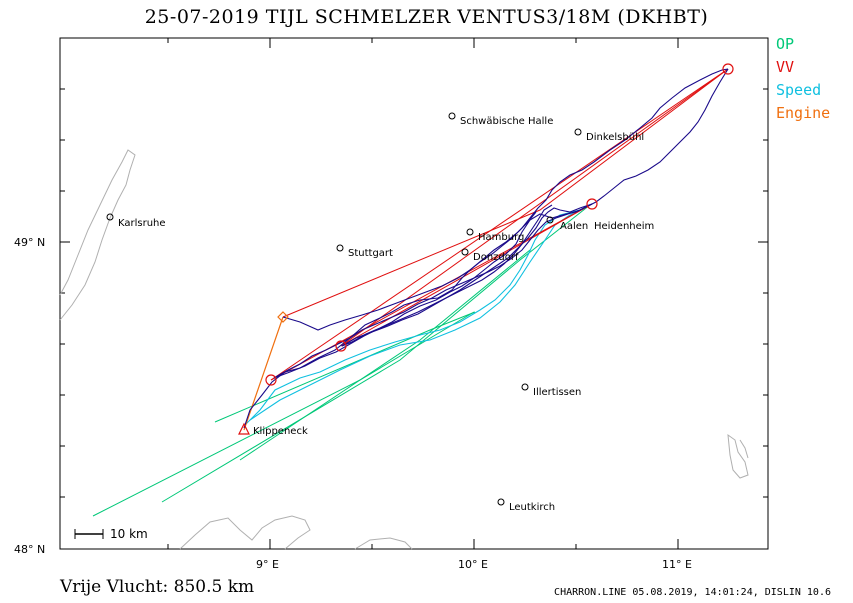  Describe the element at coordinates (473, 564) in the screenshot. I see `x-tick-10: 10° E` at that location.